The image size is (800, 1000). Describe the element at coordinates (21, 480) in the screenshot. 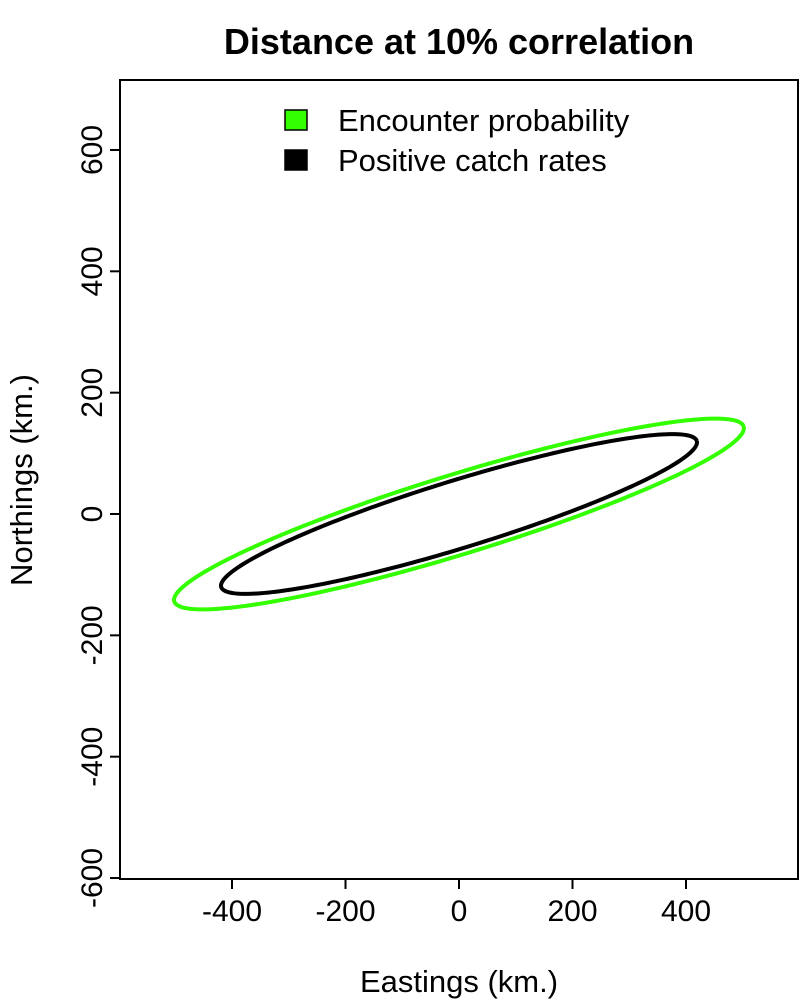

I see `y-axis-label: Northings (km.)` at that location.